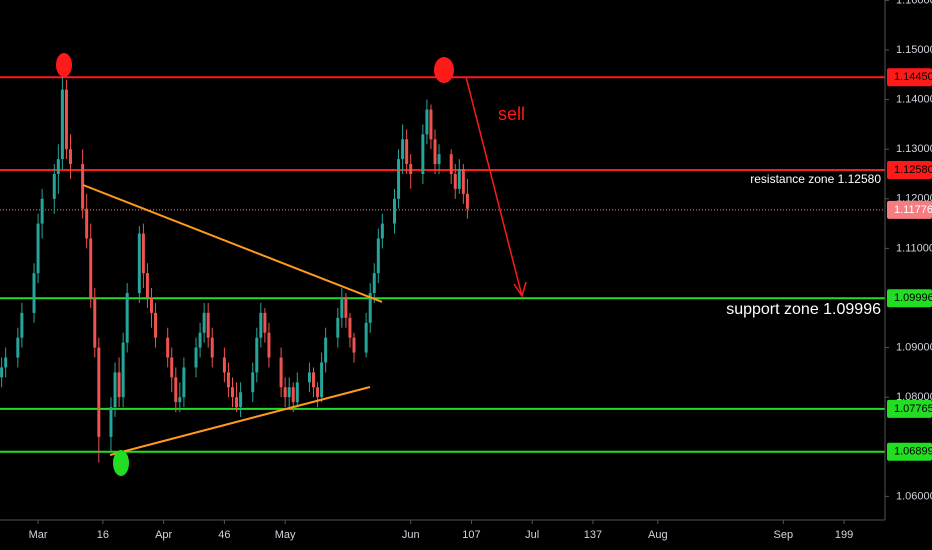 Image resolution: width=932 pixels, height=550 pixels. Describe the element at coordinates (913, 452) in the screenshot. I see `level-label: 1.06899` at that location.